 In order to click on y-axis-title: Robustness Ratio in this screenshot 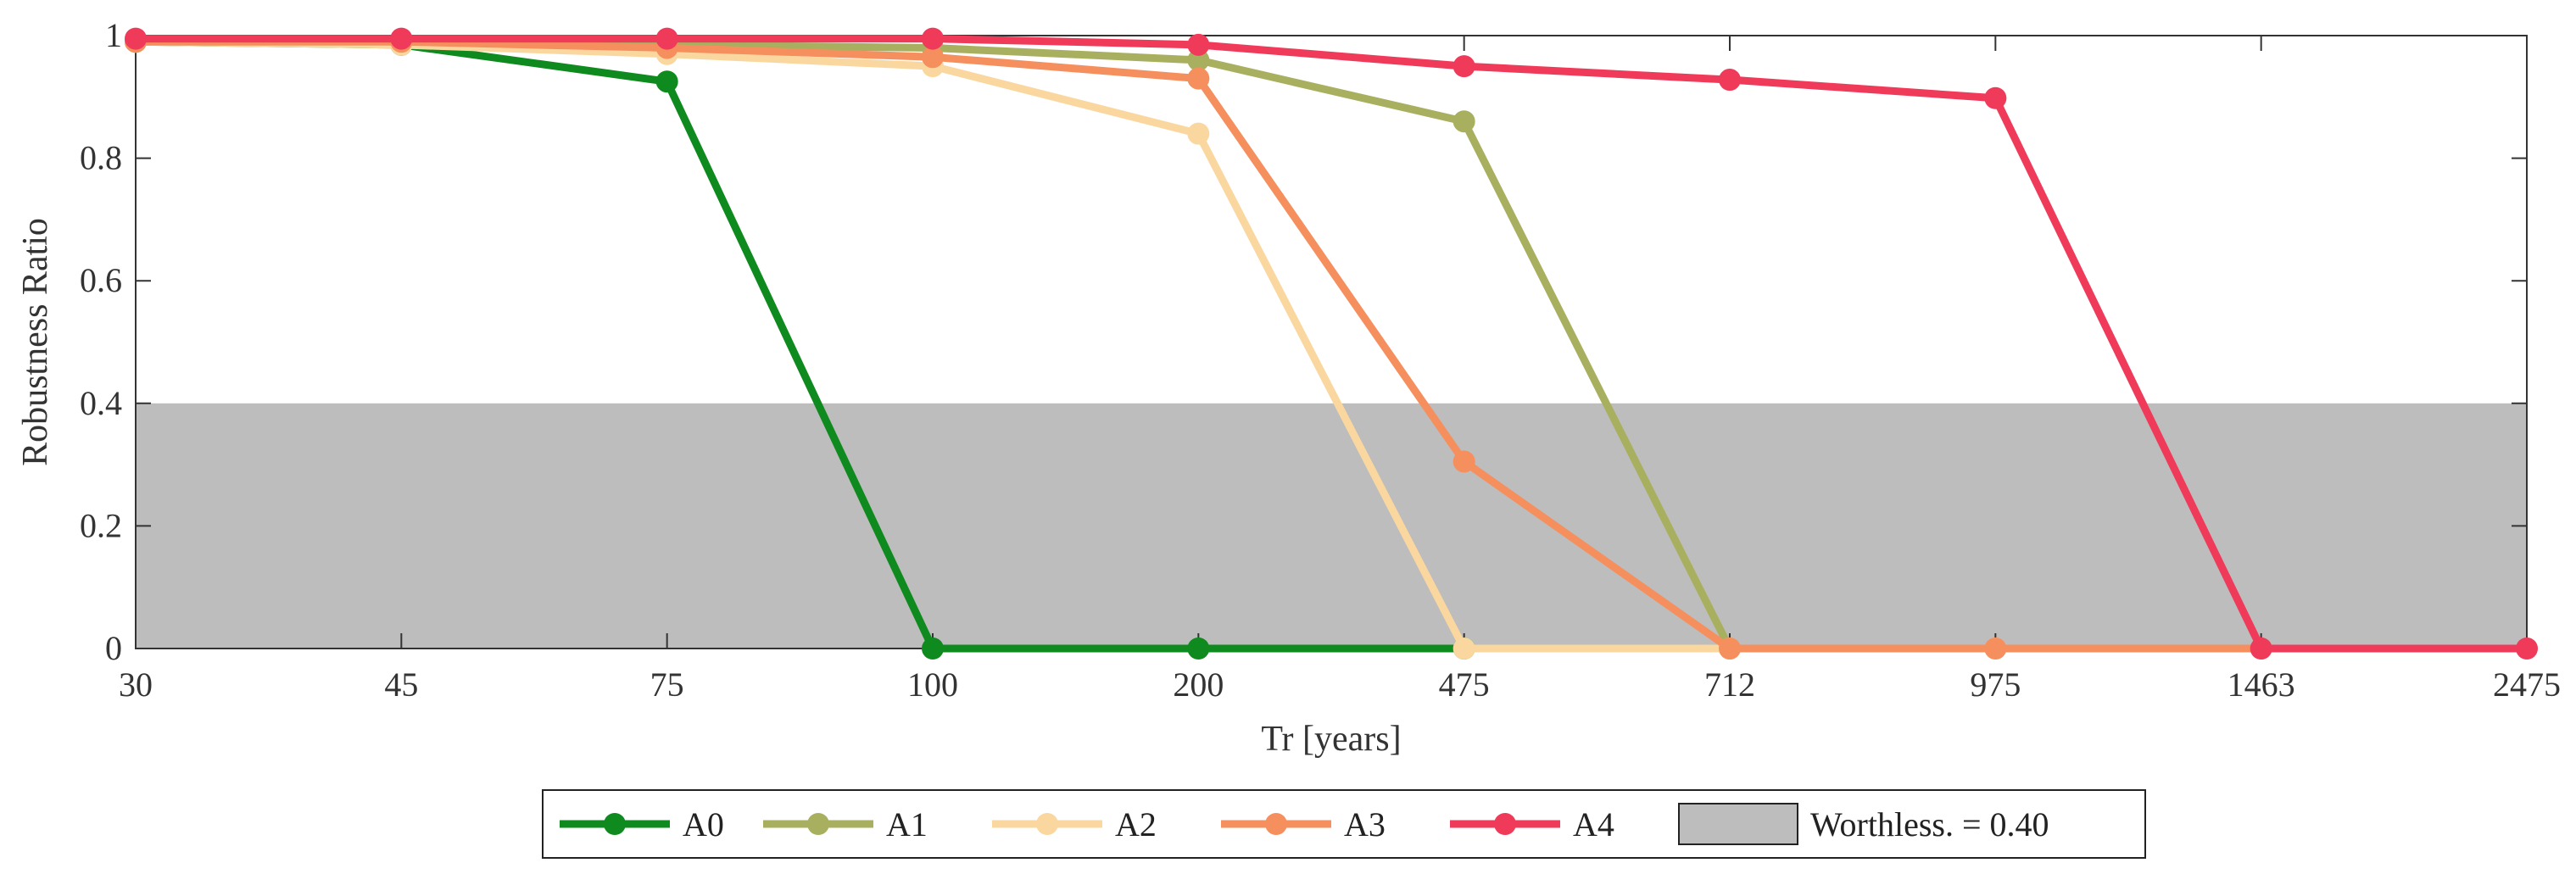, I will do `click(35, 342)`.